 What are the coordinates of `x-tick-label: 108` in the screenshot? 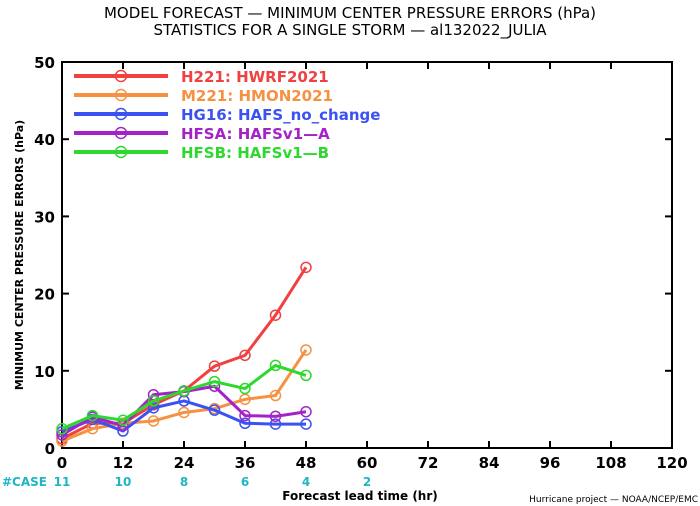 It's located at (610, 463).